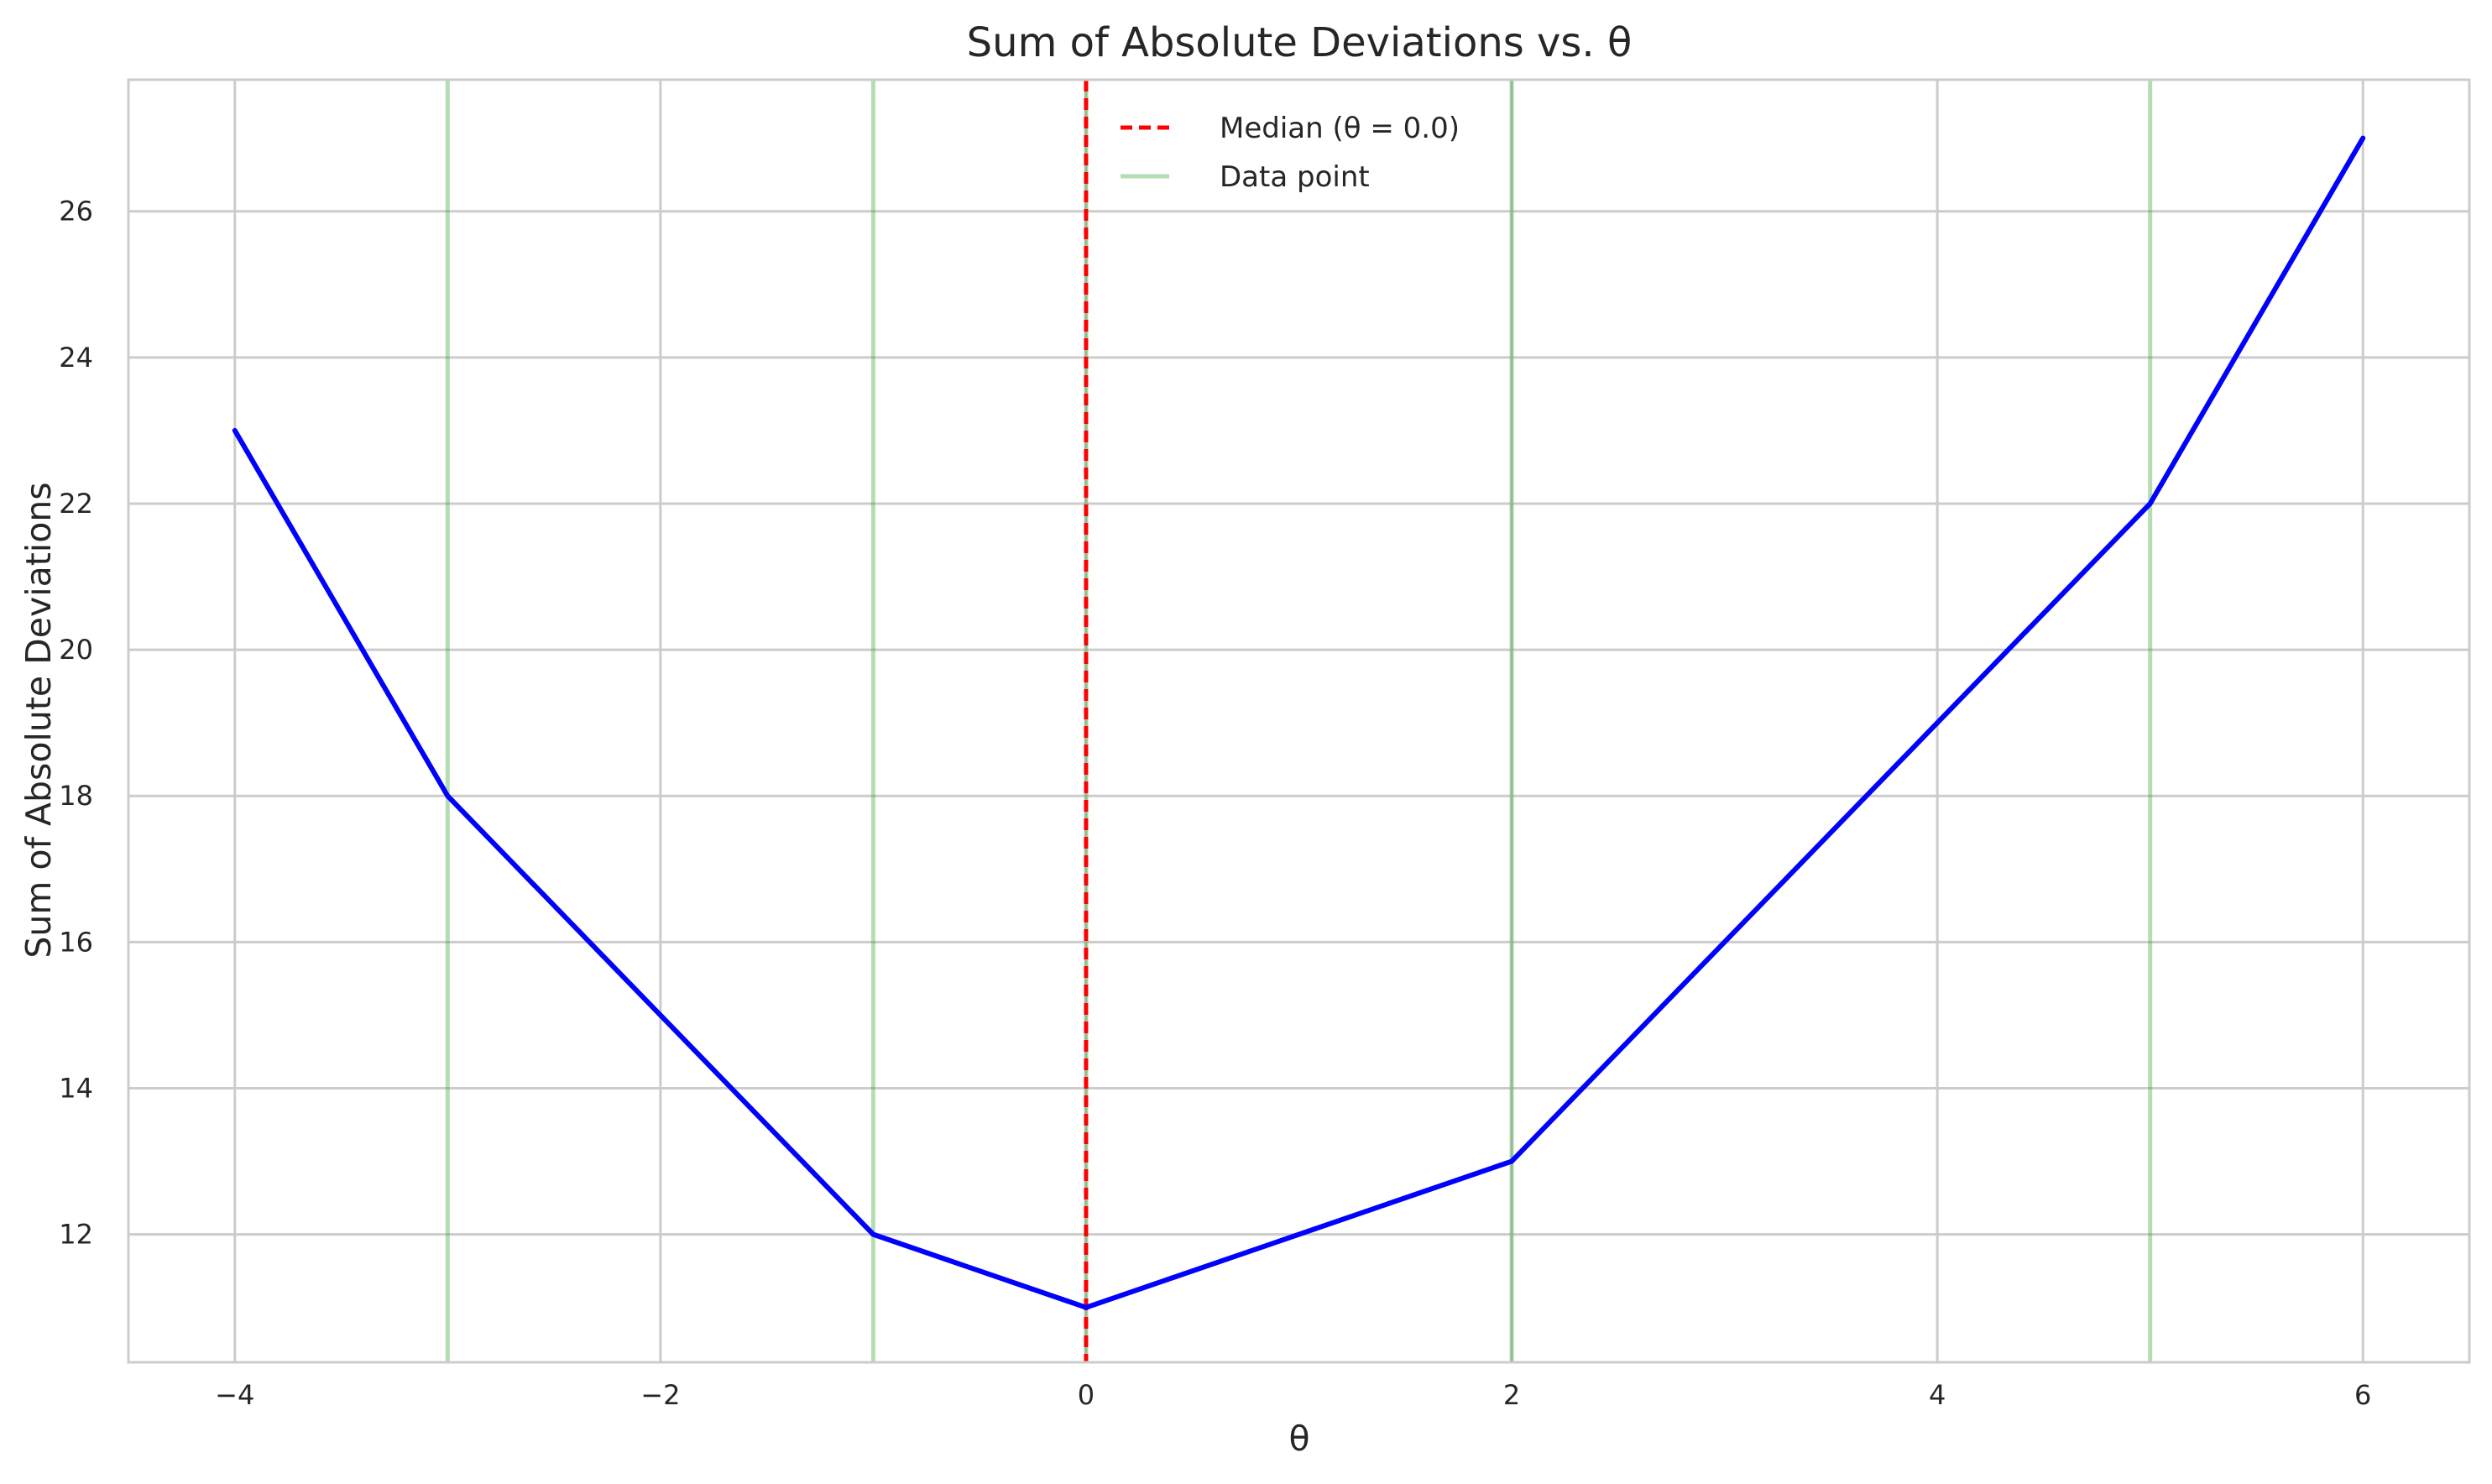 Image resolution: width=2492 pixels, height=1484 pixels. Describe the element at coordinates (76, 942) in the screenshot. I see `y-tick-label: 16` at that location.